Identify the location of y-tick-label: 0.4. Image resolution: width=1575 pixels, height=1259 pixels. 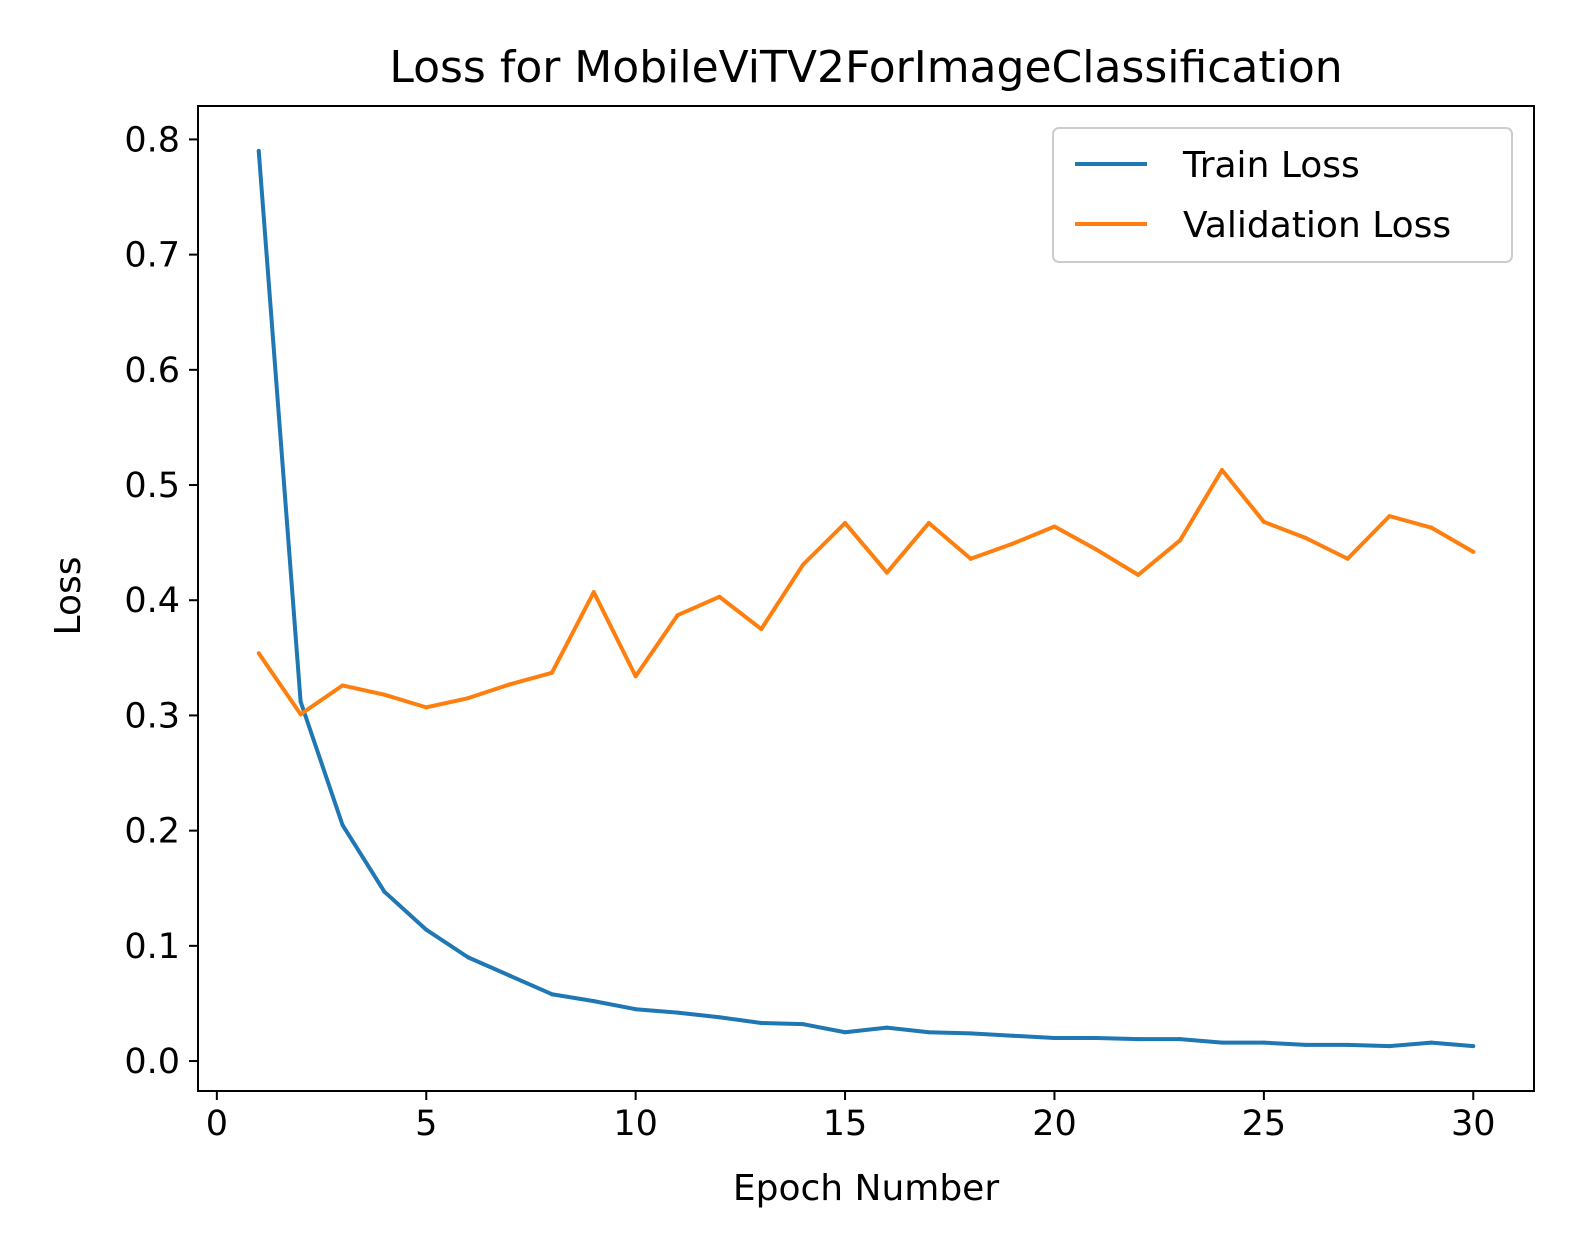
(152, 601).